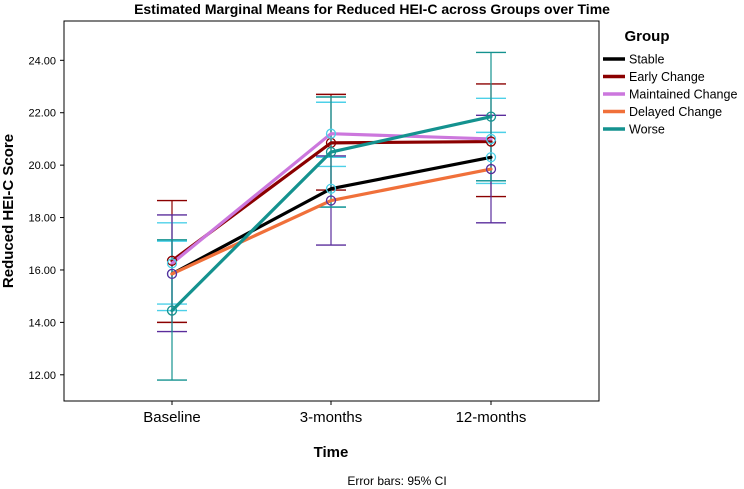  Describe the element at coordinates (42, 61) in the screenshot. I see `y-tick-label: 24.00` at that location.